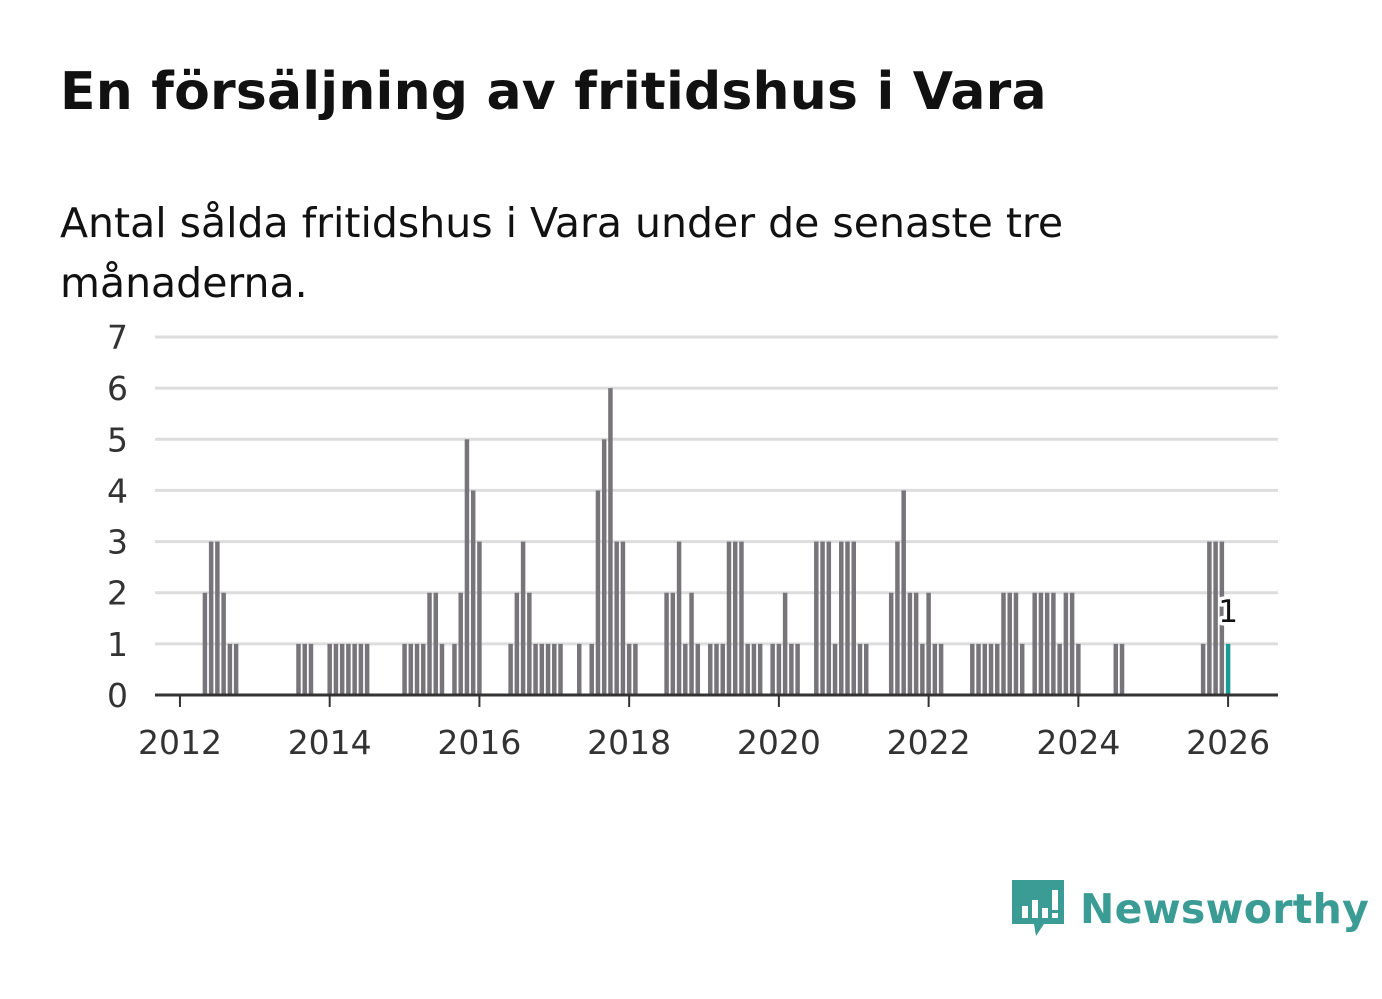  What do you see at coordinates (117, 644) in the screenshot?
I see `y-tick-label: 1` at bounding box center [117, 644].